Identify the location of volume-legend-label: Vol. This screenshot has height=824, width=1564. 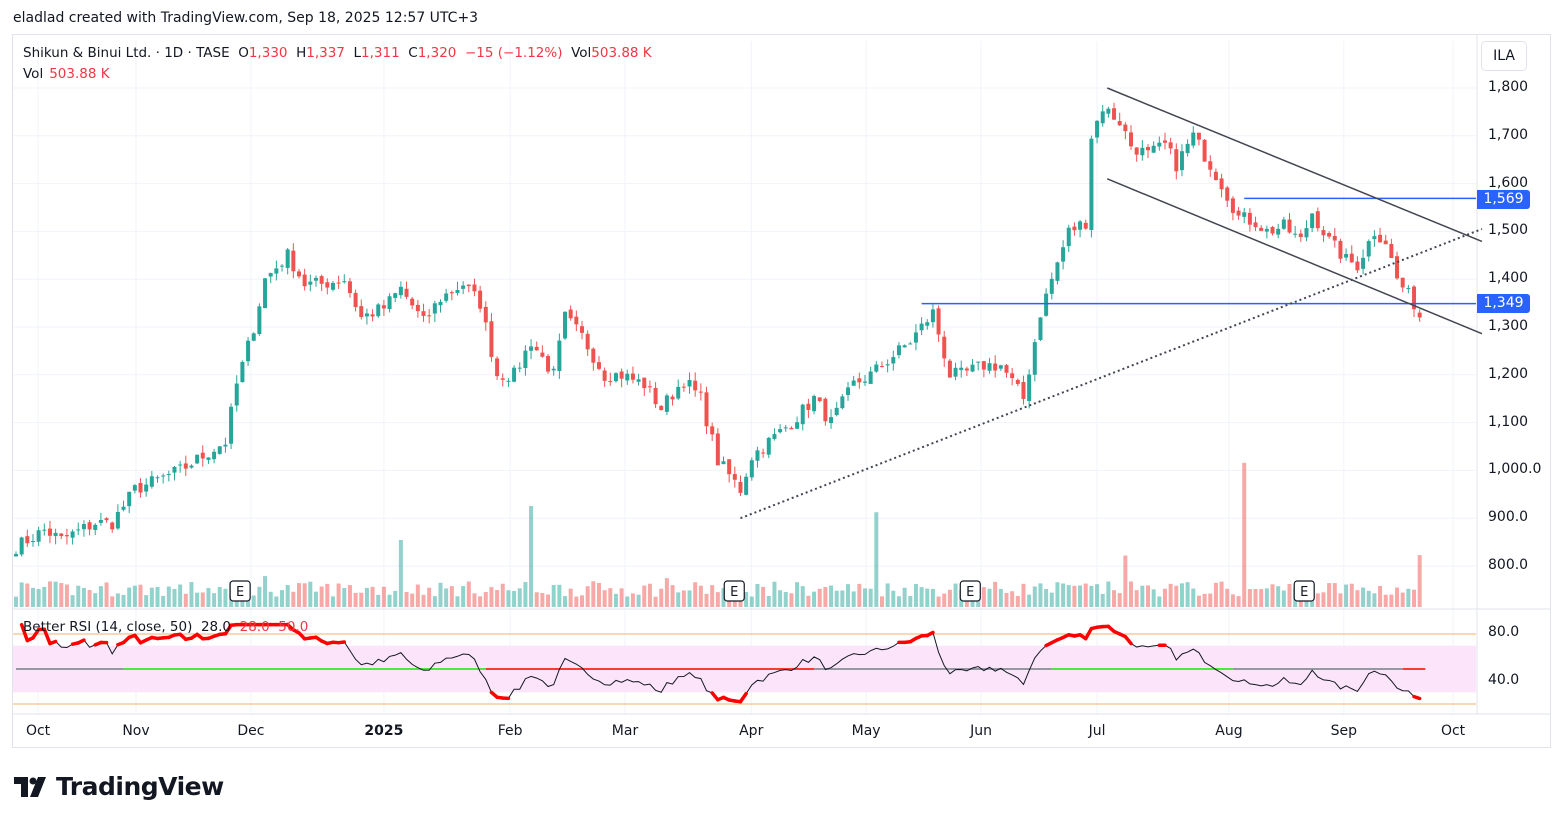
(33, 74).